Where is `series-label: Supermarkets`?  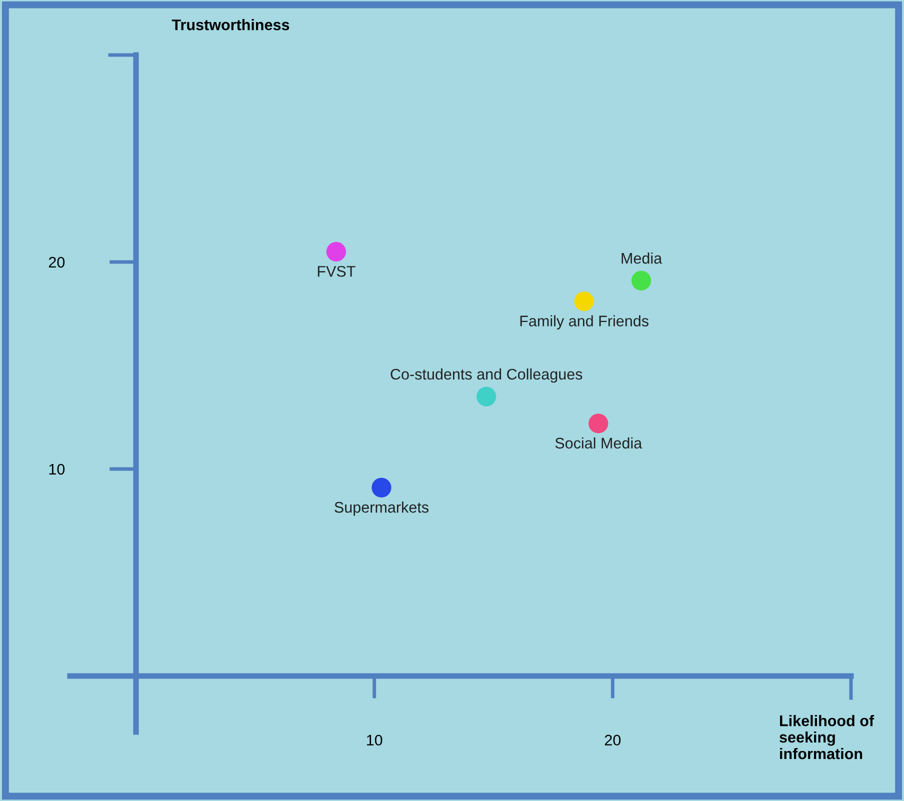 series-label: Supermarkets is located at coordinates (381, 509).